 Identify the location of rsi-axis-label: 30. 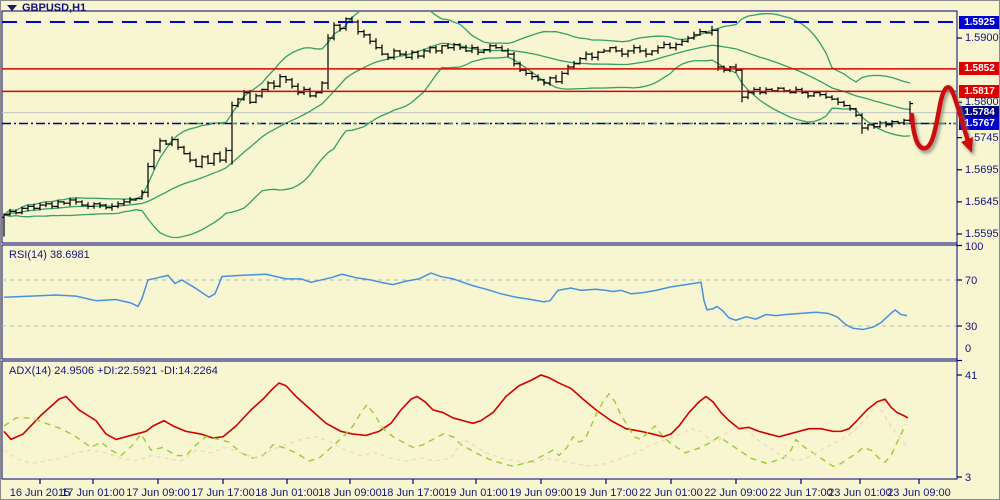
(971, 327).